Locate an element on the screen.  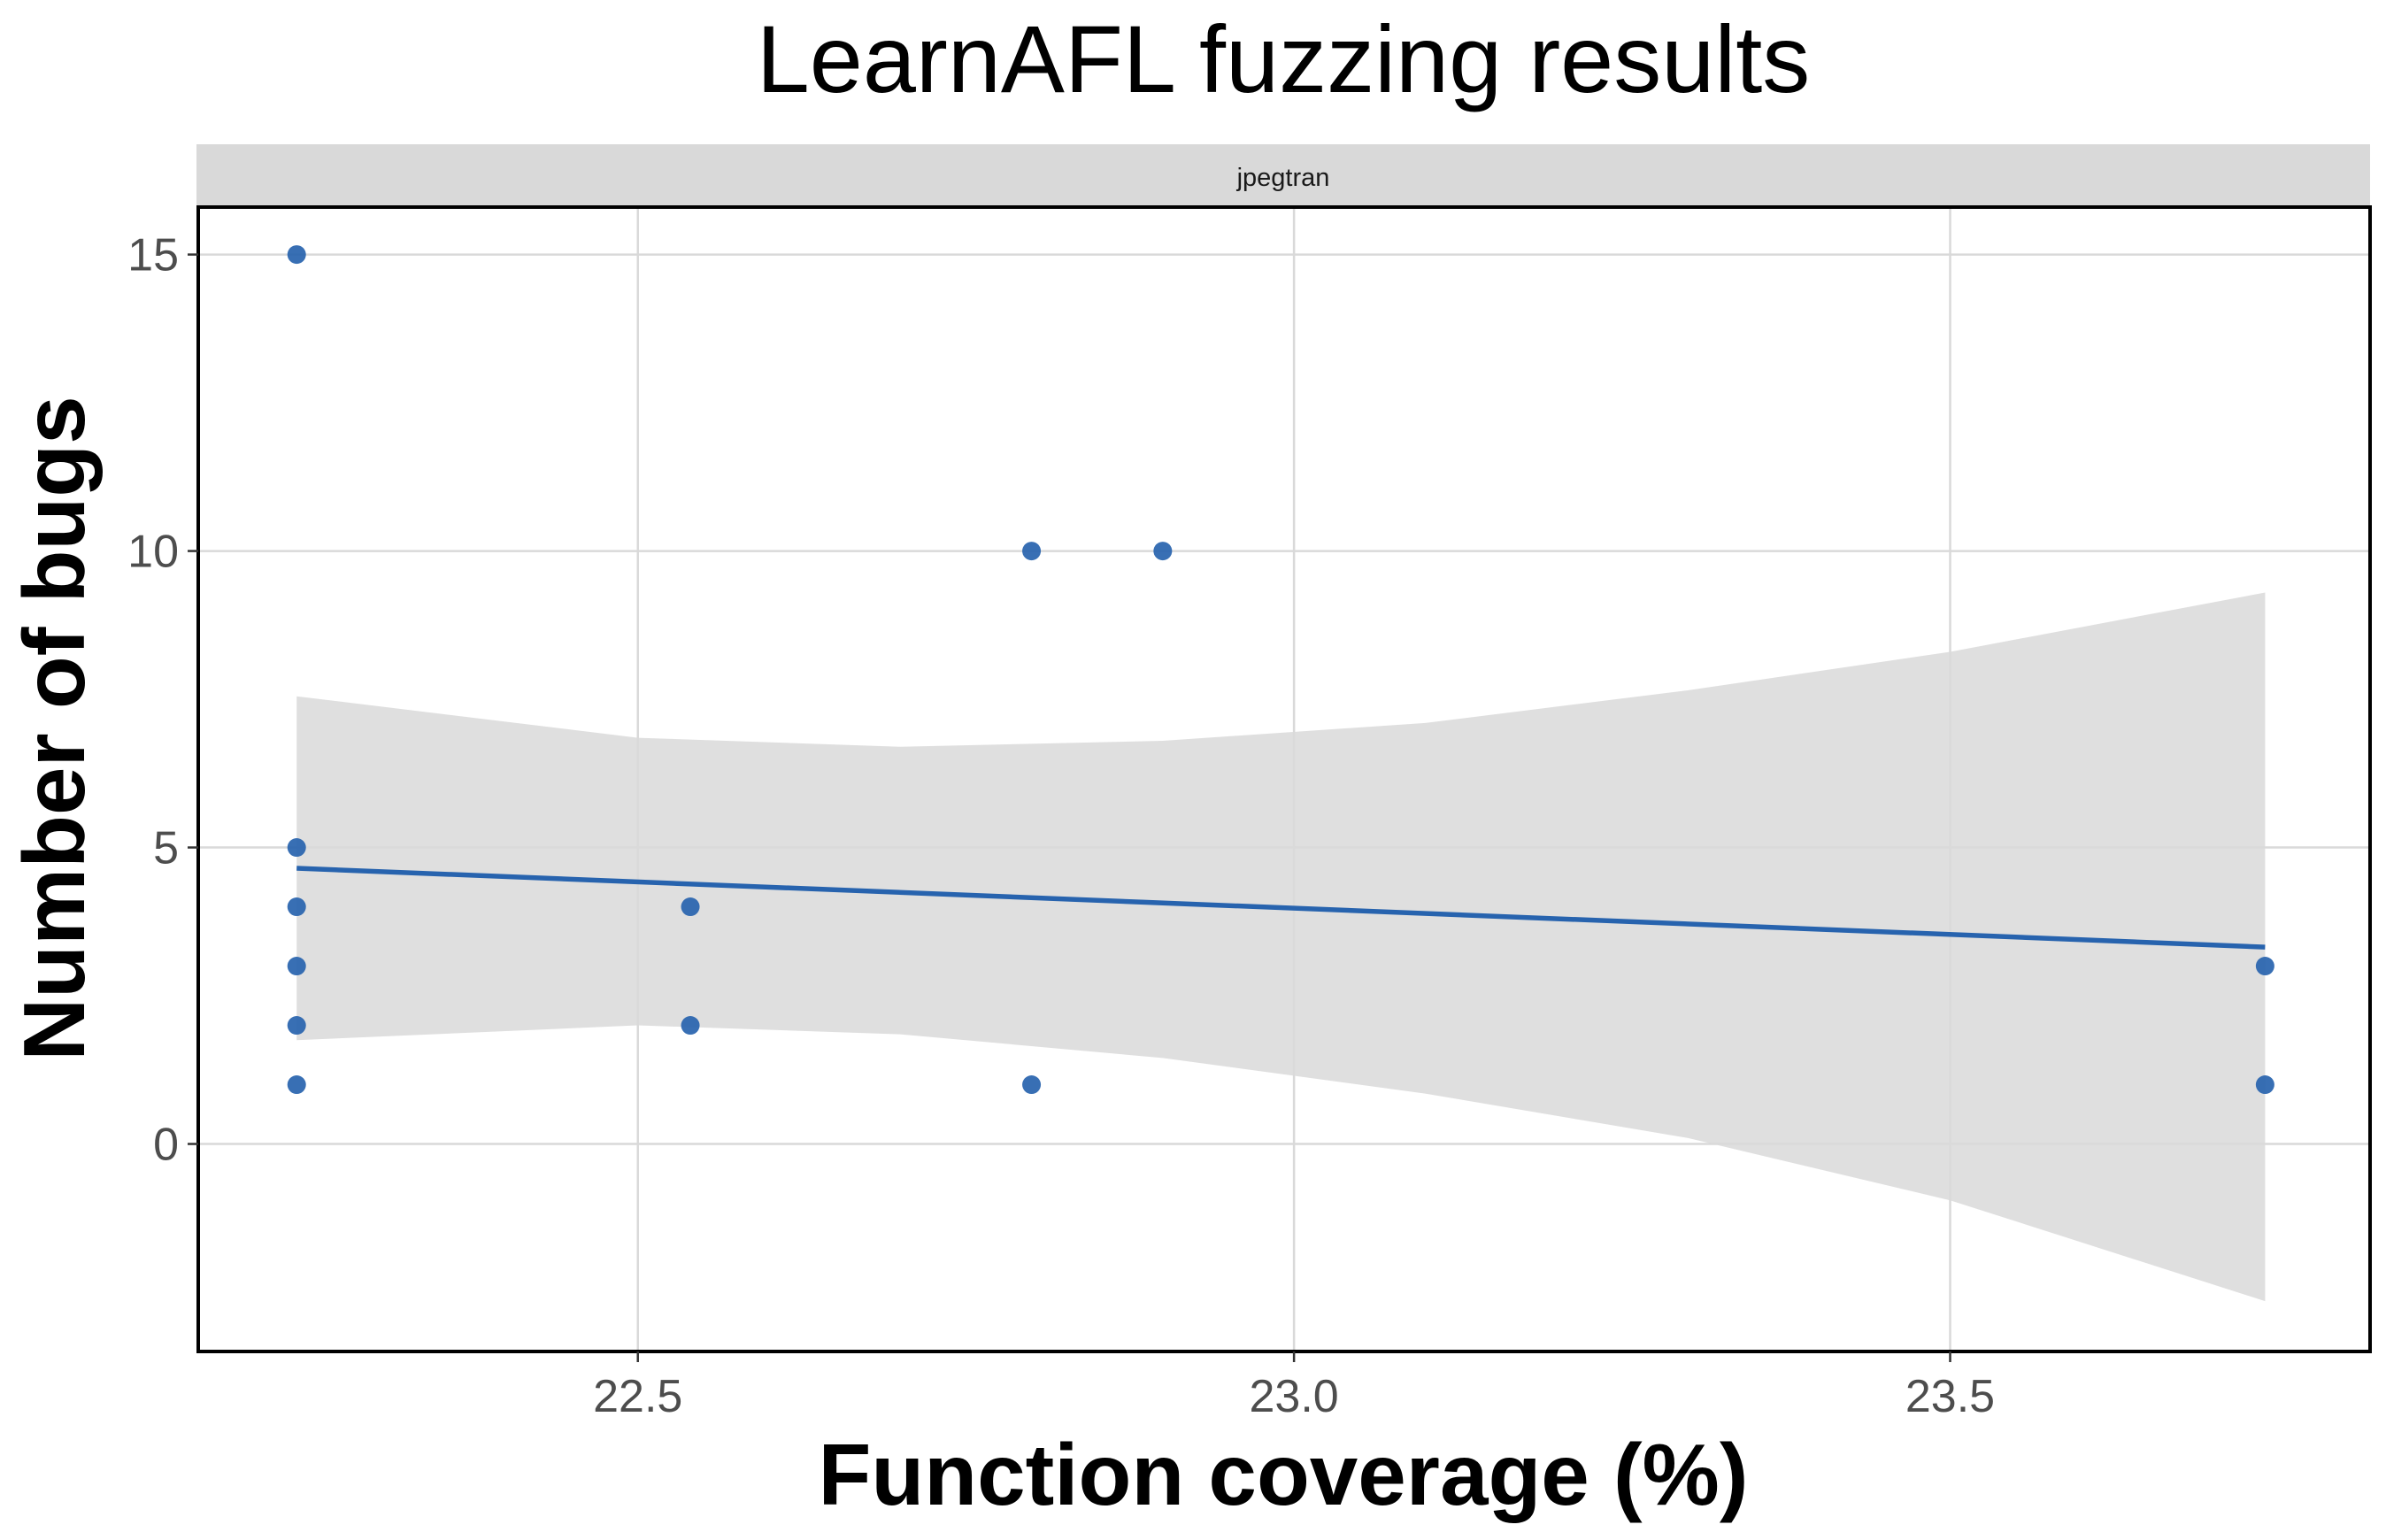
y-tick-label: 0 is located at coordinates (166, 1146).